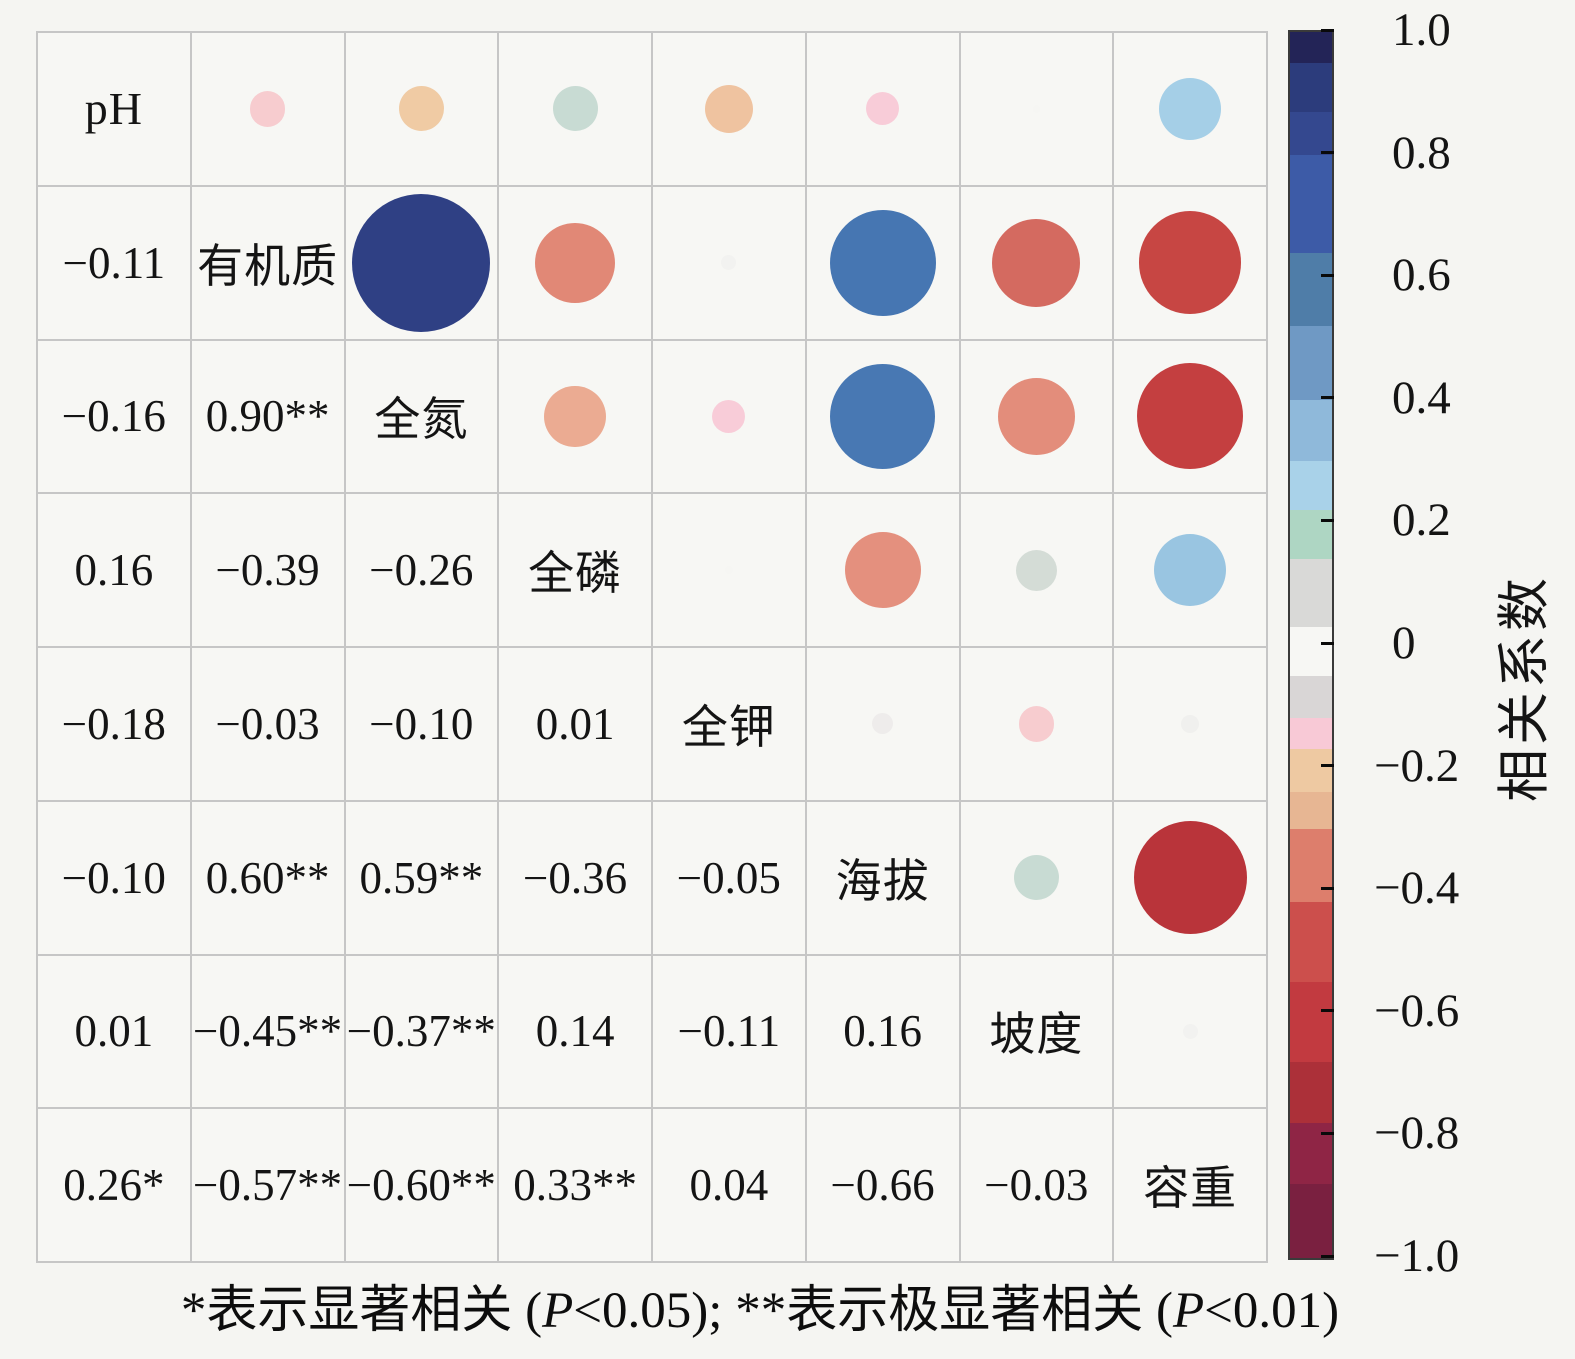  Describe the element at coordinates (1421, 520) in the screenshot. I see `colorbar-tick-label: 0.2` at that location.